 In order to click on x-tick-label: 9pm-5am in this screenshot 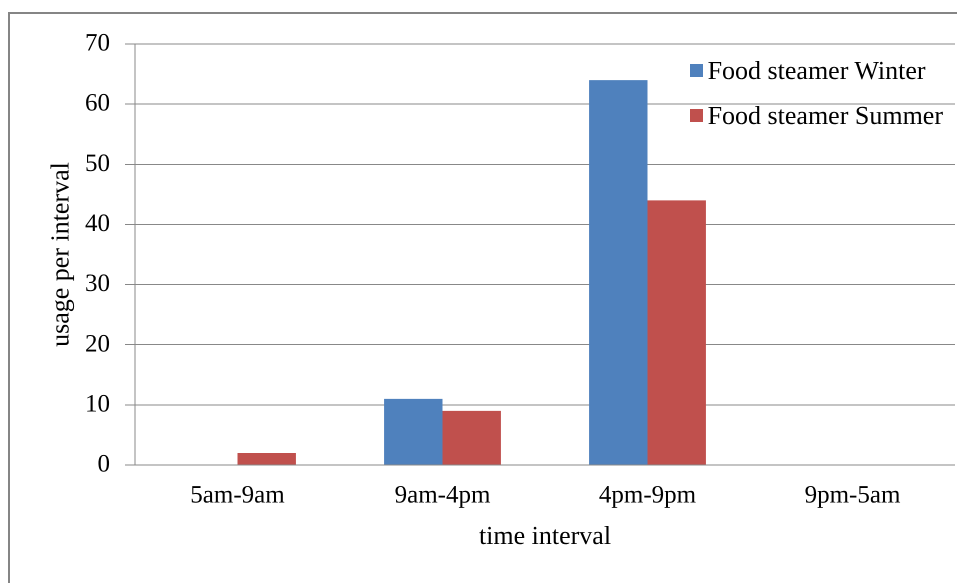, I will do `click(852, 495)`.